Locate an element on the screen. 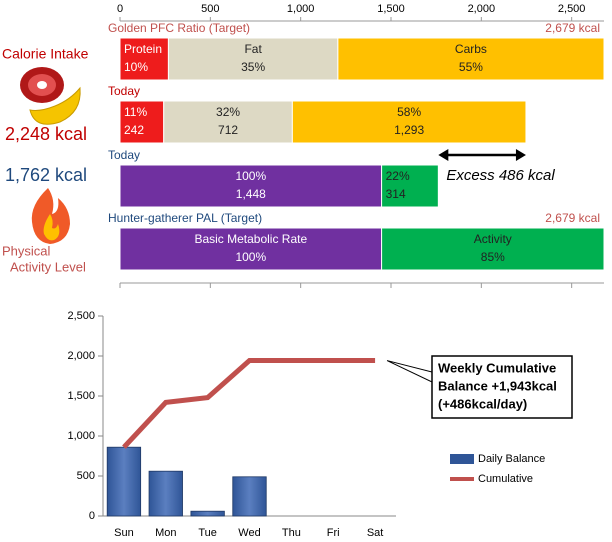 The width and height of the screenshot is (612, 542). x-tick-label: Sun is located at coordinates (124, 533).